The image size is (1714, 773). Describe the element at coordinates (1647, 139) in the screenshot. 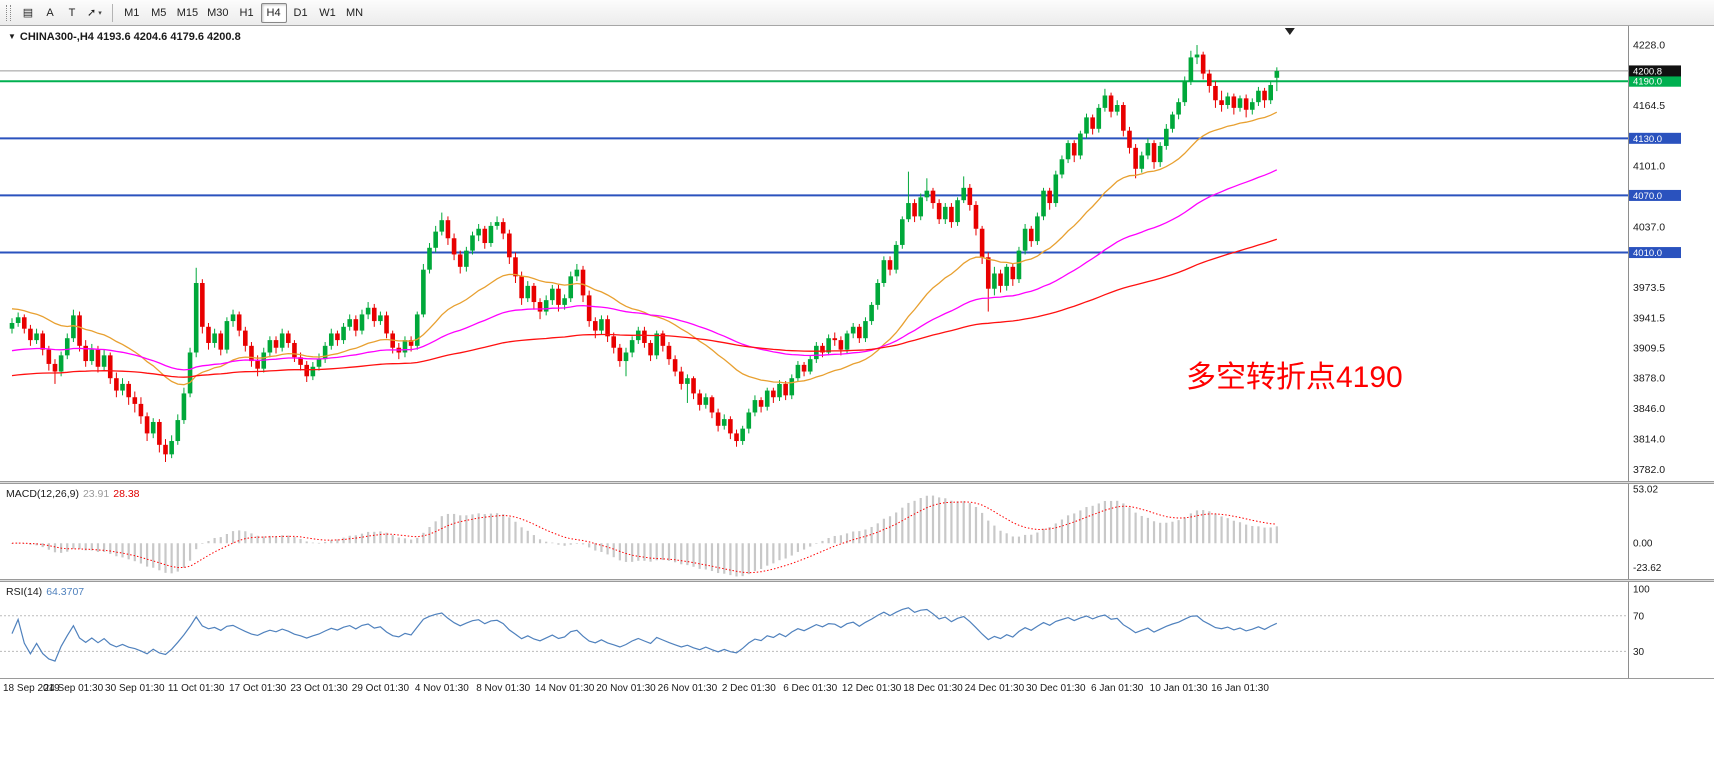

I see `svg-text: 4130.0` at that location.